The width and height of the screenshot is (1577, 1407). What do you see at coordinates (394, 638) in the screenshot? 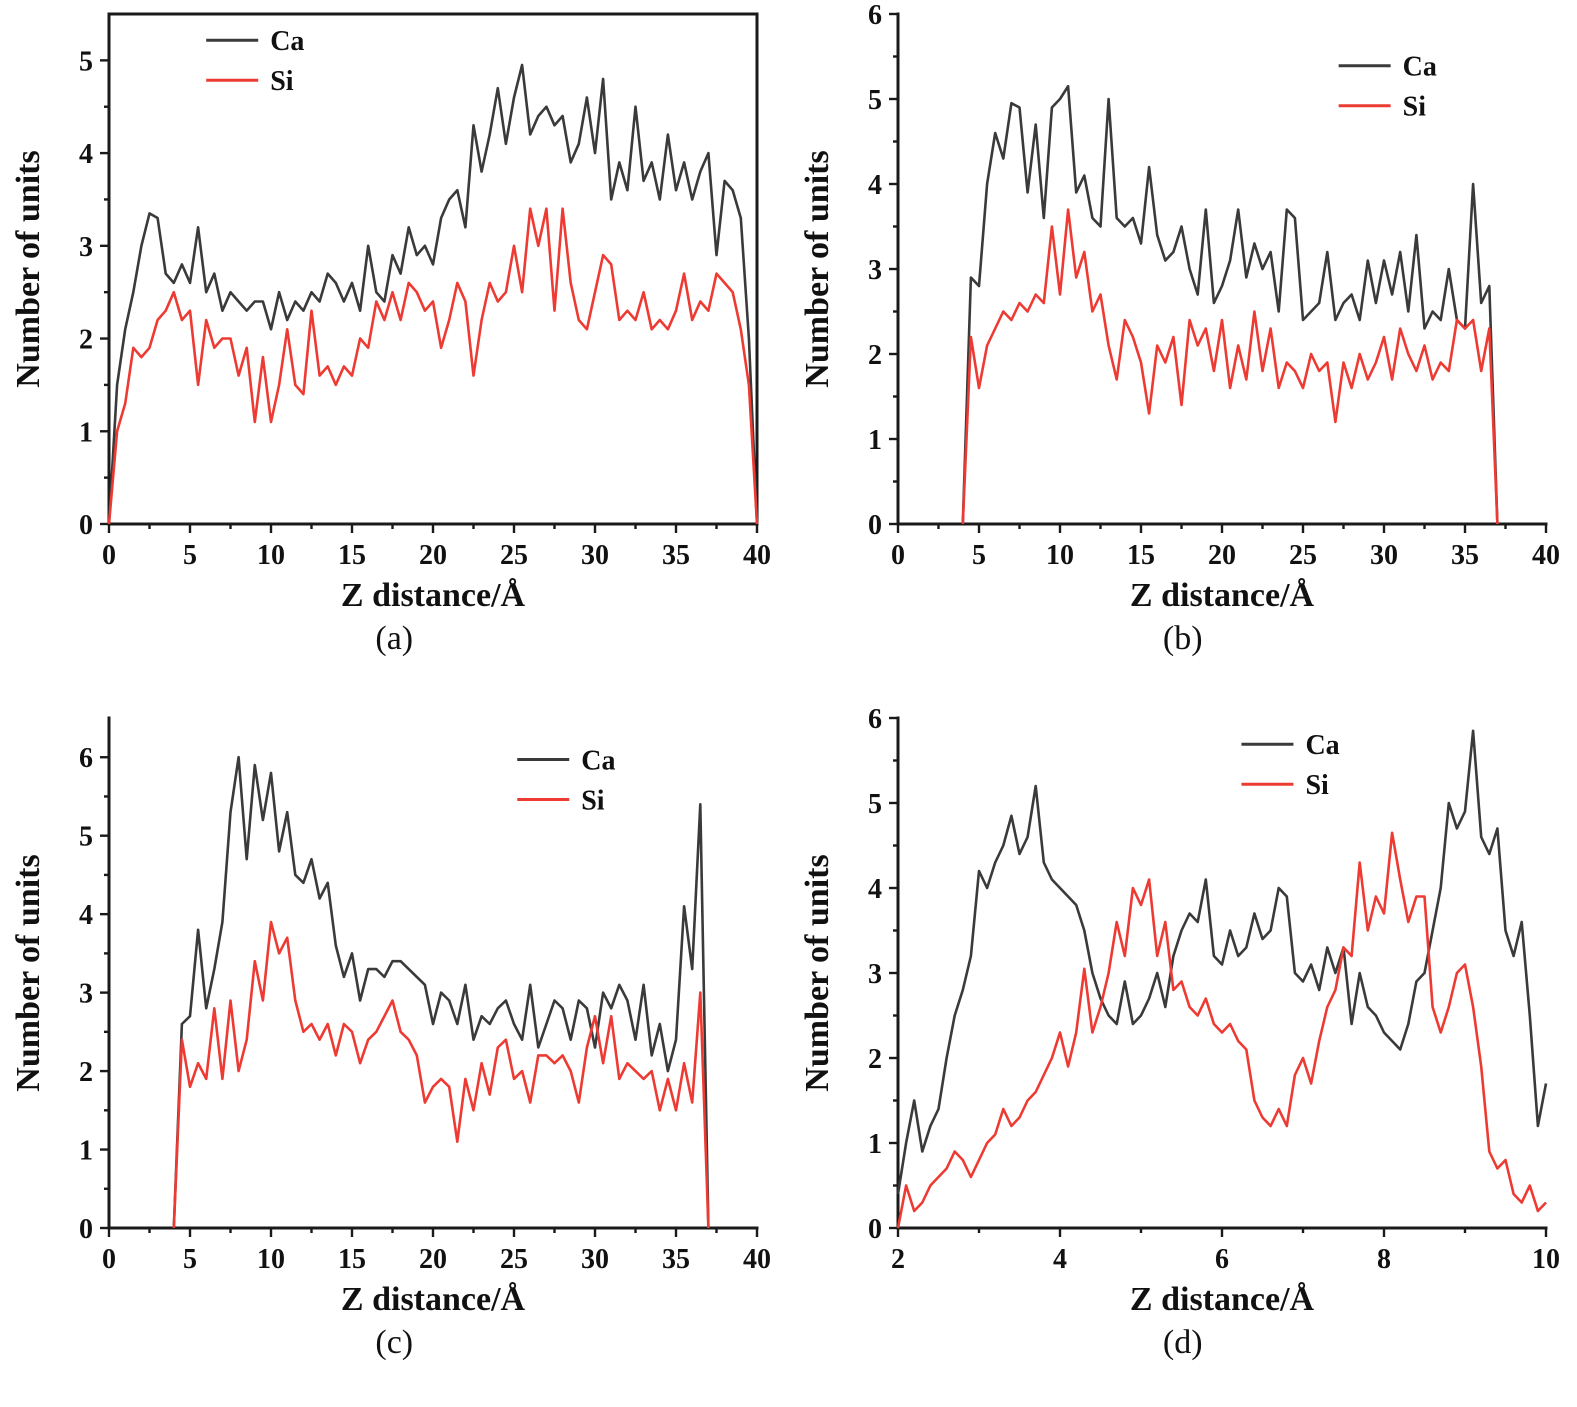
I see `caption-a: (a)` at bounding box center [394, 638].